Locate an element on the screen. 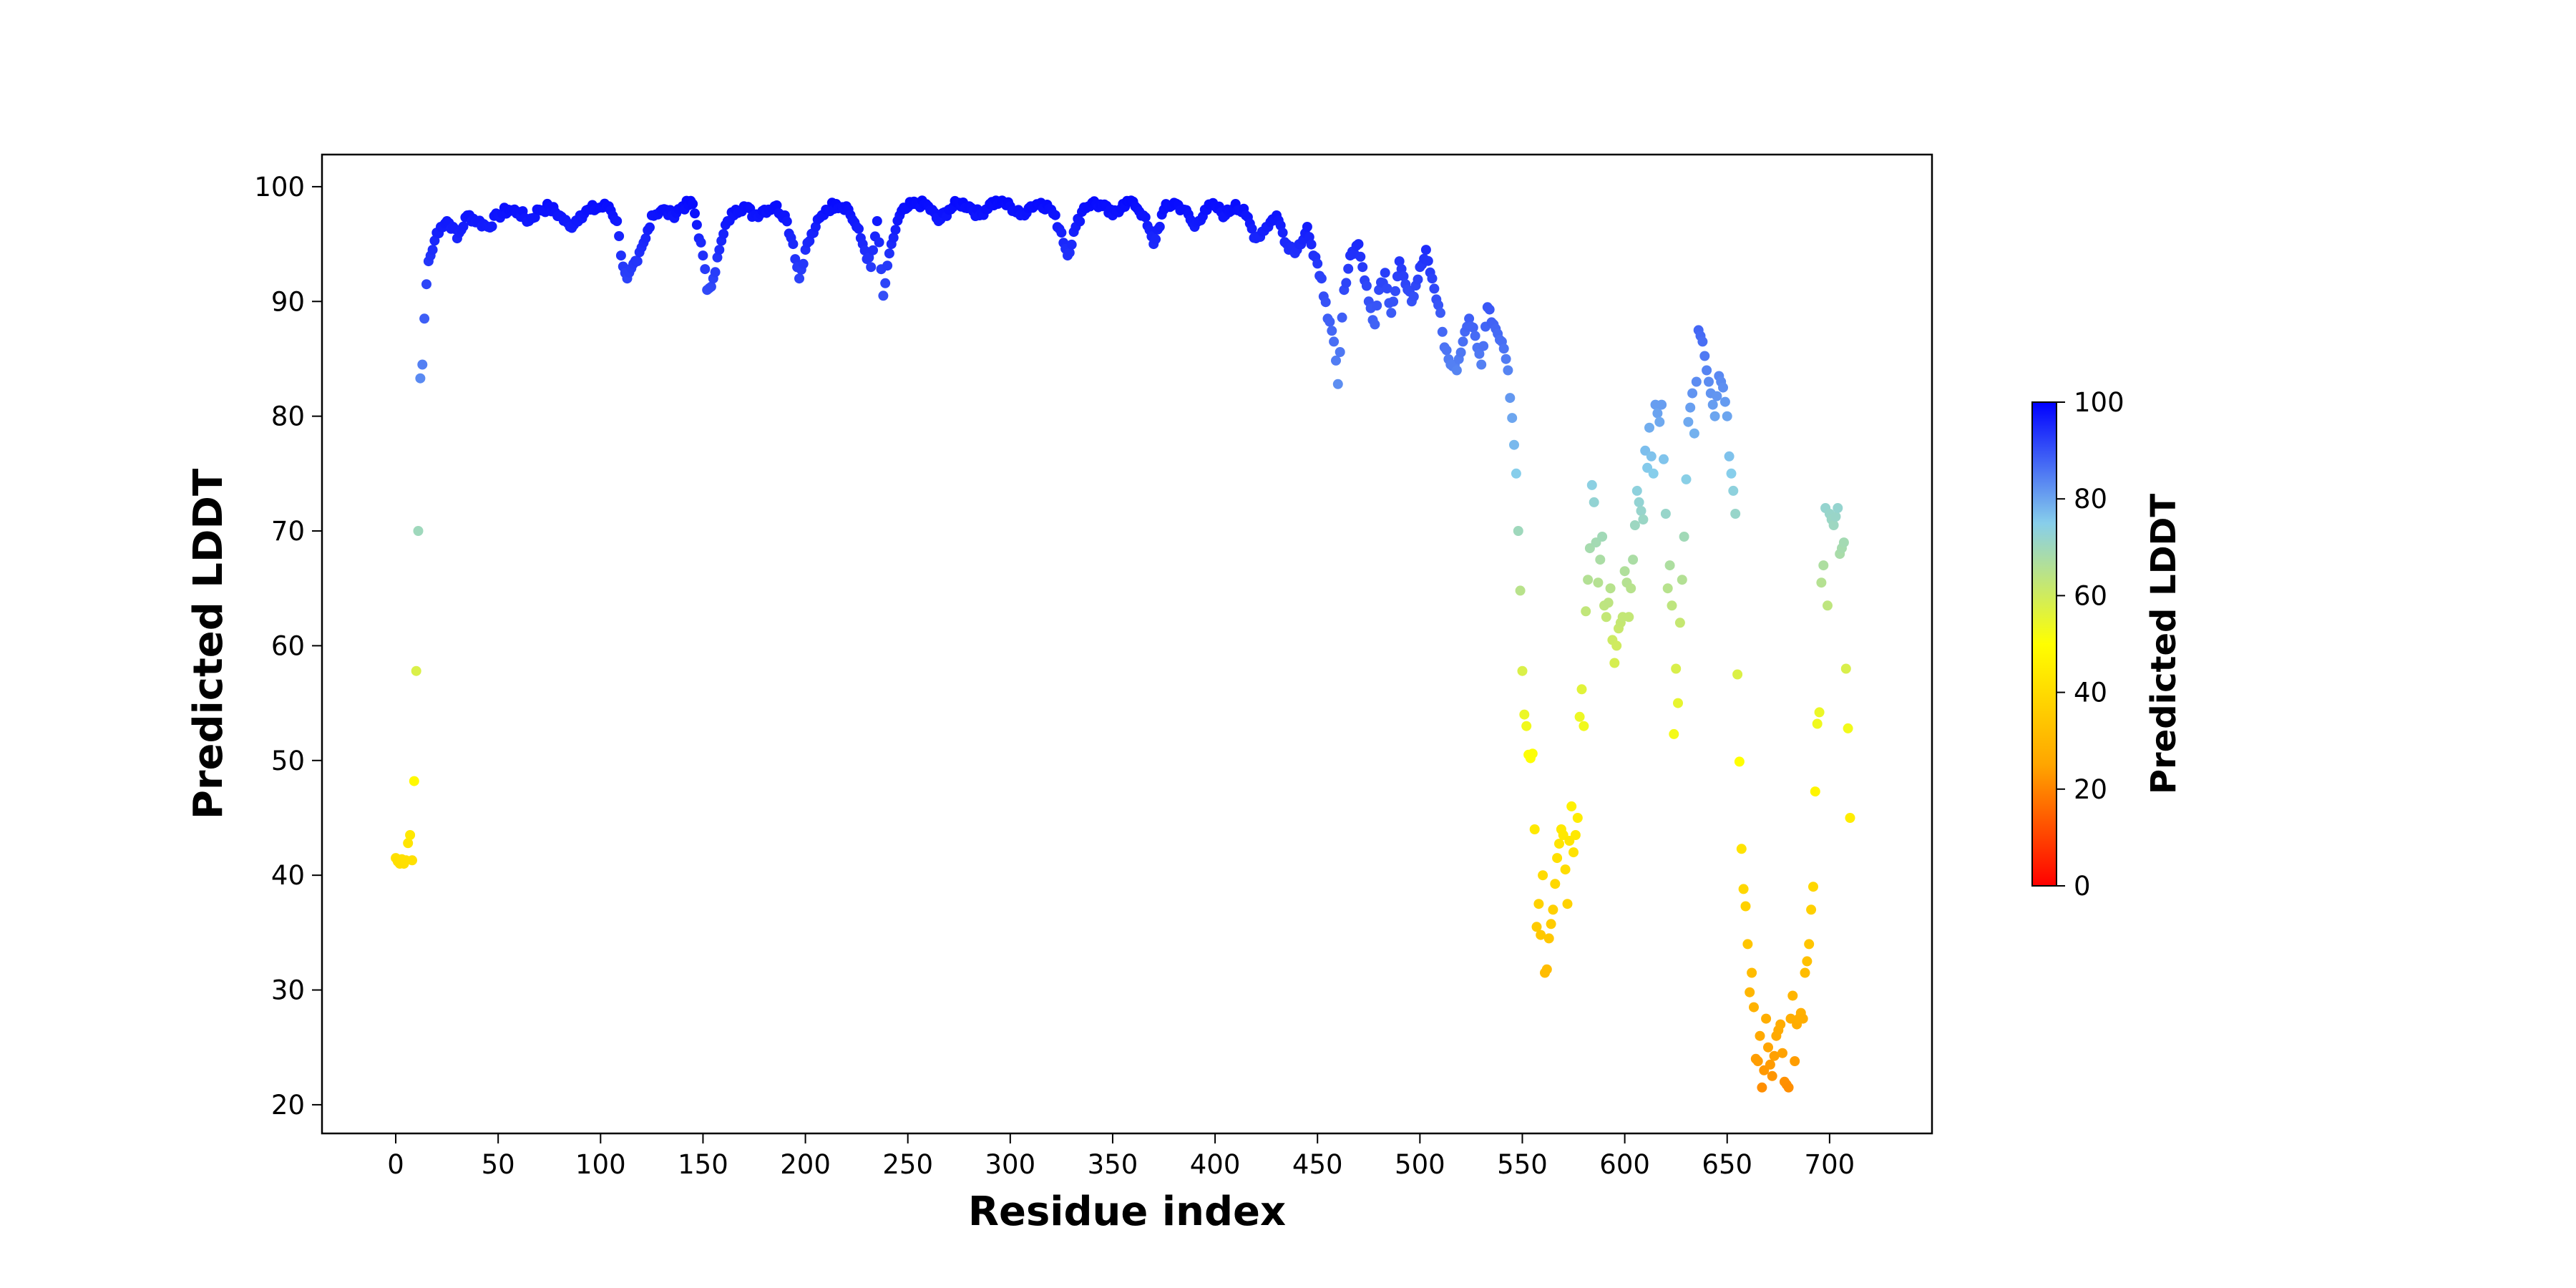 The height and width of the screenshot is (1288, 2576). y-tick-label: 60 is located at coordinates (288, 645).